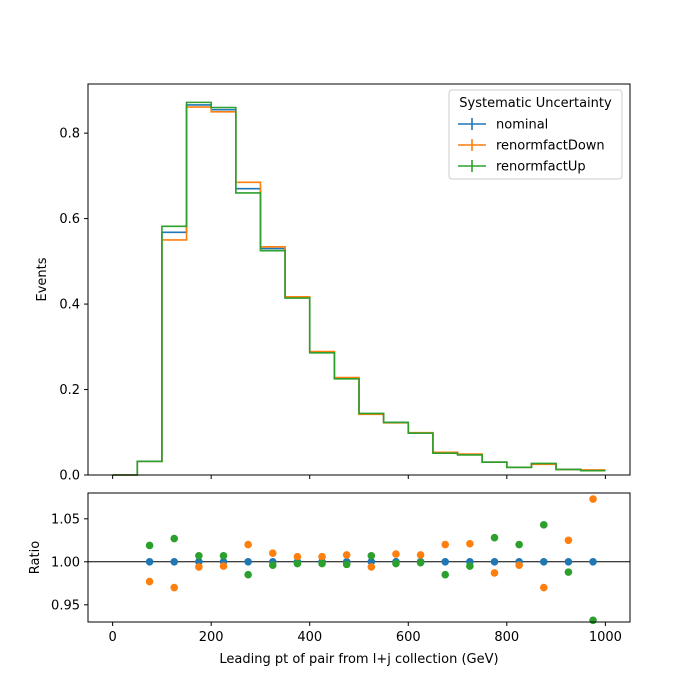 The height and width of the screenshot is (700, 700). What do you see at coordinates (65, 519) in the screenshot?
I see `bottom-ytick-label: 1.05` at bounding box center [65, 519].